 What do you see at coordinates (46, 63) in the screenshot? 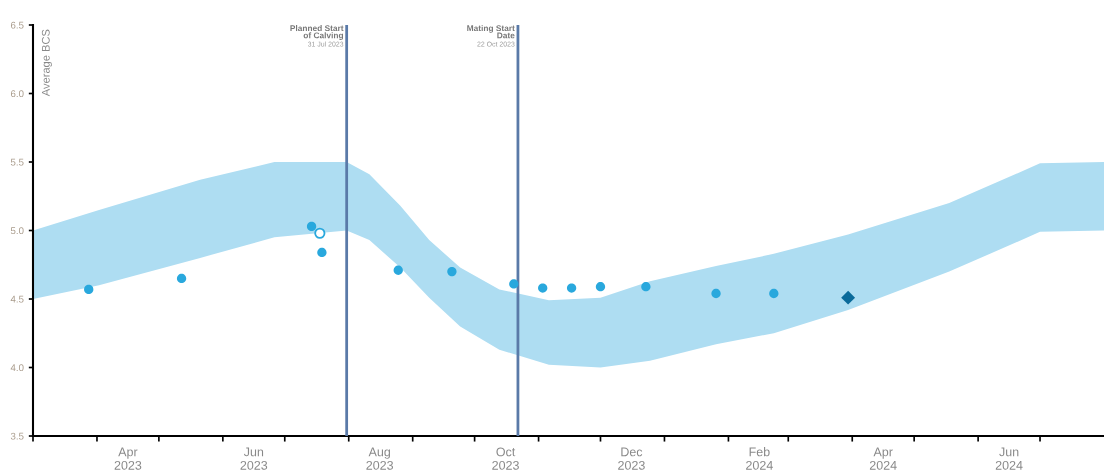
I see `y-axis-title: Average BCS` at bounding box center [46, 63].